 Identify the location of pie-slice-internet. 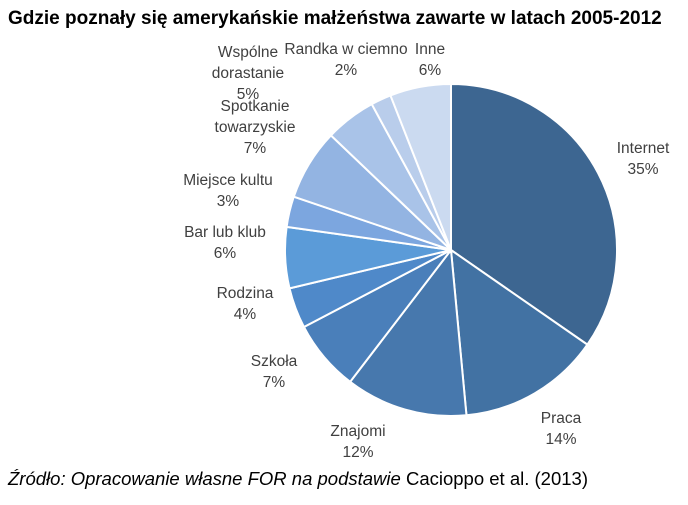
(534, 214).